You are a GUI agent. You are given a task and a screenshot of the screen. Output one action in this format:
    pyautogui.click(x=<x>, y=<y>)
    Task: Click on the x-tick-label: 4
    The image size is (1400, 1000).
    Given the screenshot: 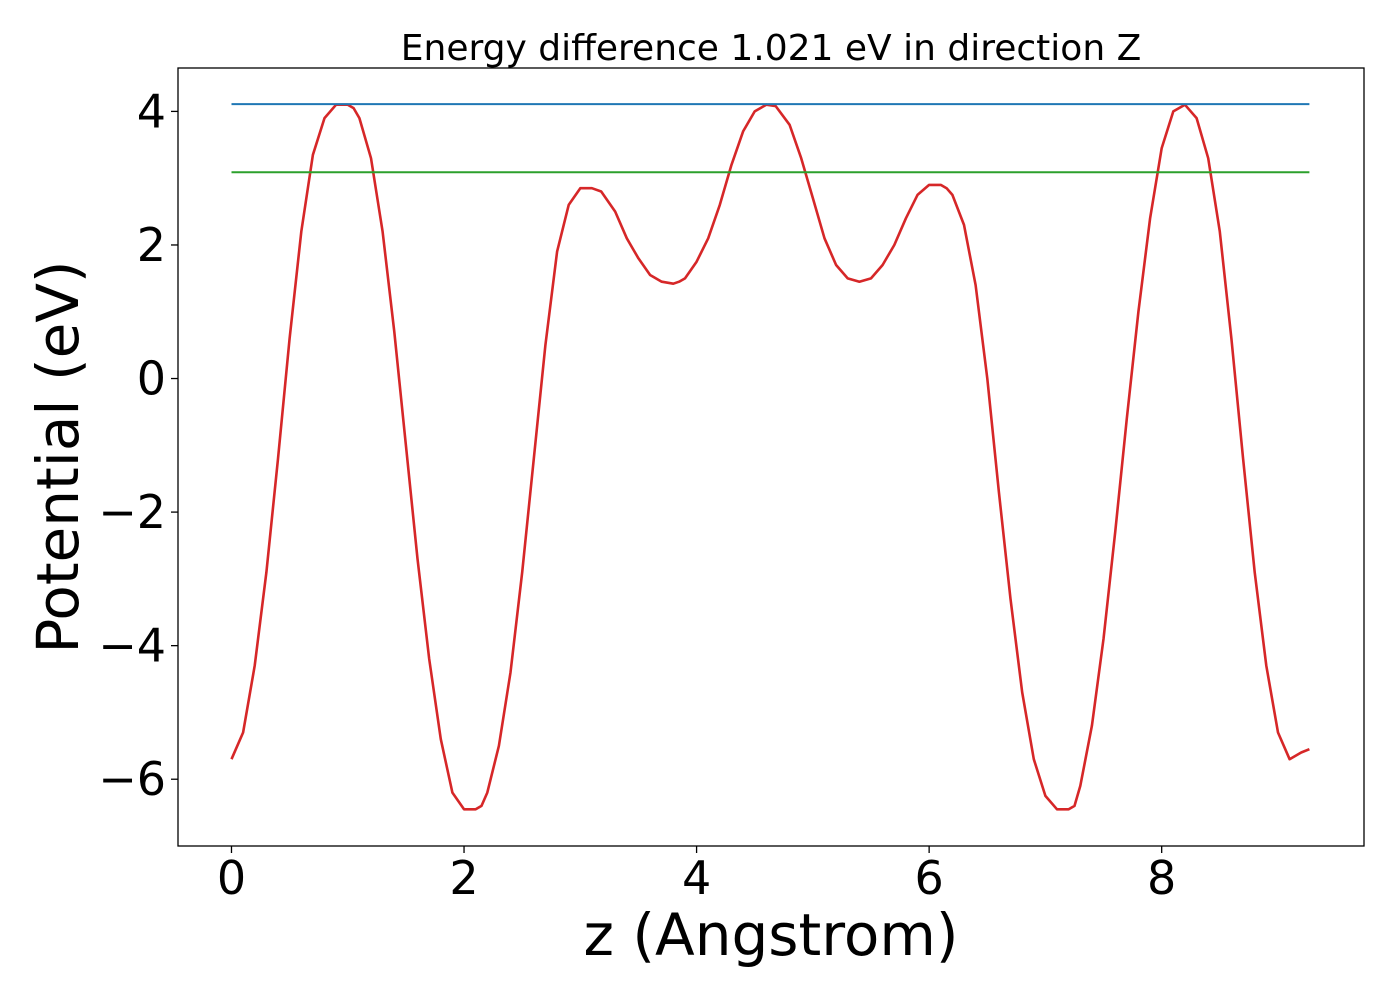 What is the action you would take?
    pyautogui.click(x=696, y=878)
    